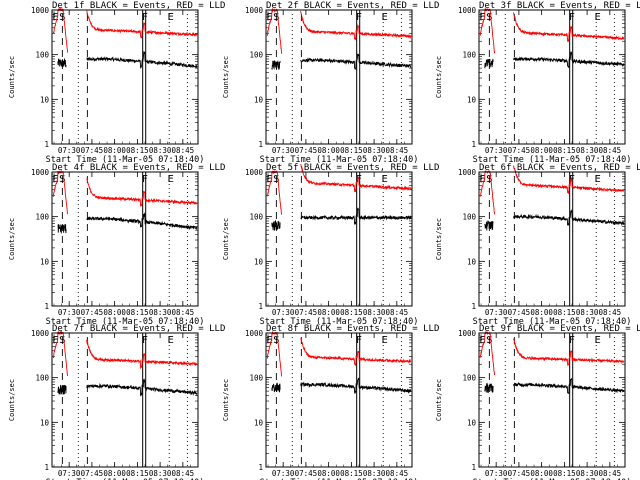 The image size is (640, 480). I want to click on panel-title: Det 6f BLACK = Events, RED = LLD, so click(559, 168).